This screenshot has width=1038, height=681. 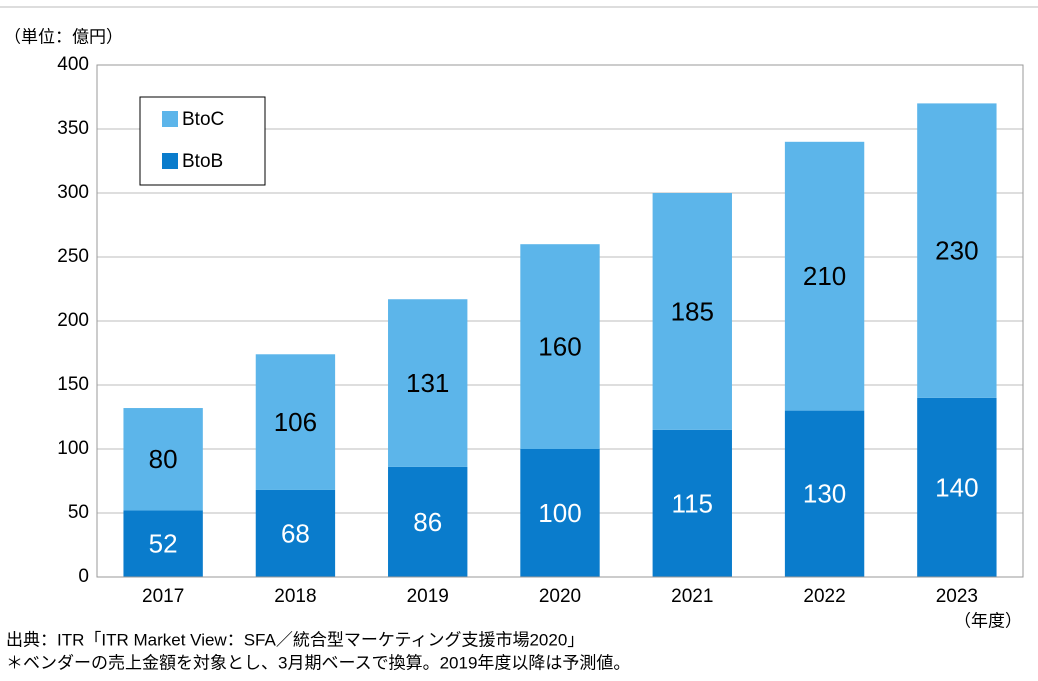 What do you see at coordinates (78, 512) in the screenshot?
I see `y-tick-label: 50` at bounding box center [78, 512].